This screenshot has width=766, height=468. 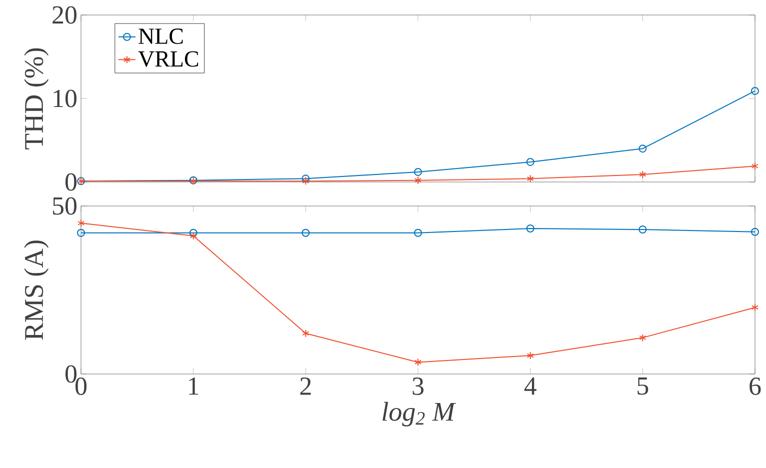 I want to click on y-tick-label: 50, so click(x=64, y=206).